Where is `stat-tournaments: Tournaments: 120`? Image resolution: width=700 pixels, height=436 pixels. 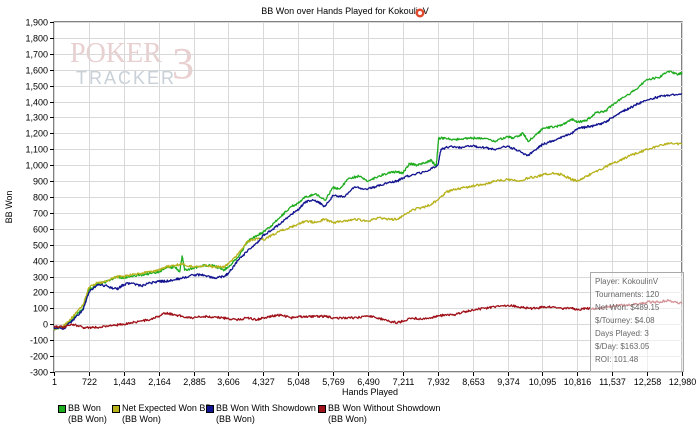
stat-tournaments: Tournaments: 120 is located at coordinates (627, 294).